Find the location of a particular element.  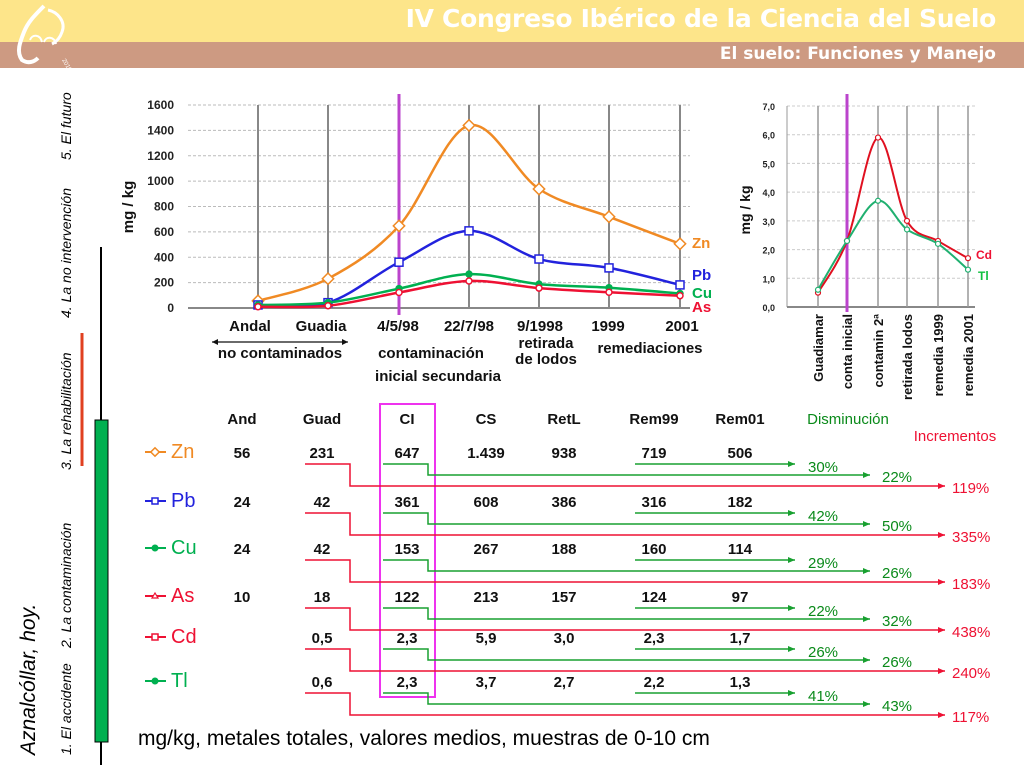

metal-label-cd: Cd is located at coordinates (184, 637).